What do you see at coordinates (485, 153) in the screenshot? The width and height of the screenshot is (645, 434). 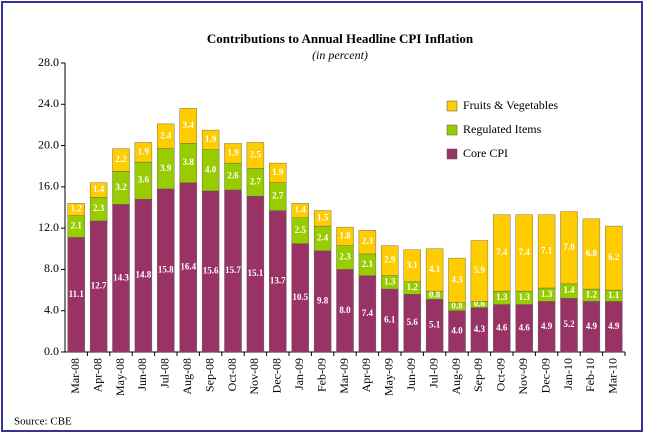 I see `legend-label: Core CPI` at bounding box center [485, 153].